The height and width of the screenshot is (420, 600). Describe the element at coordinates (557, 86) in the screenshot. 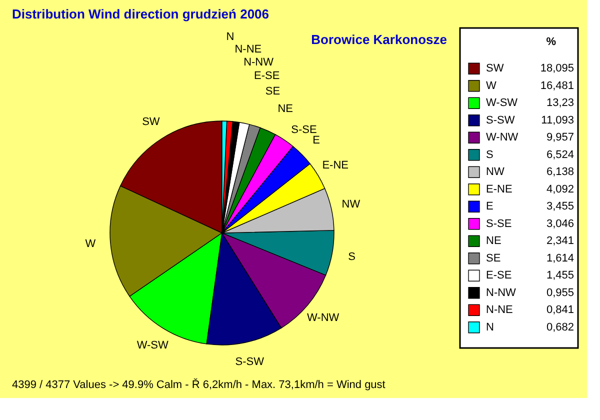

I see `data-label: 16,481` at that location.